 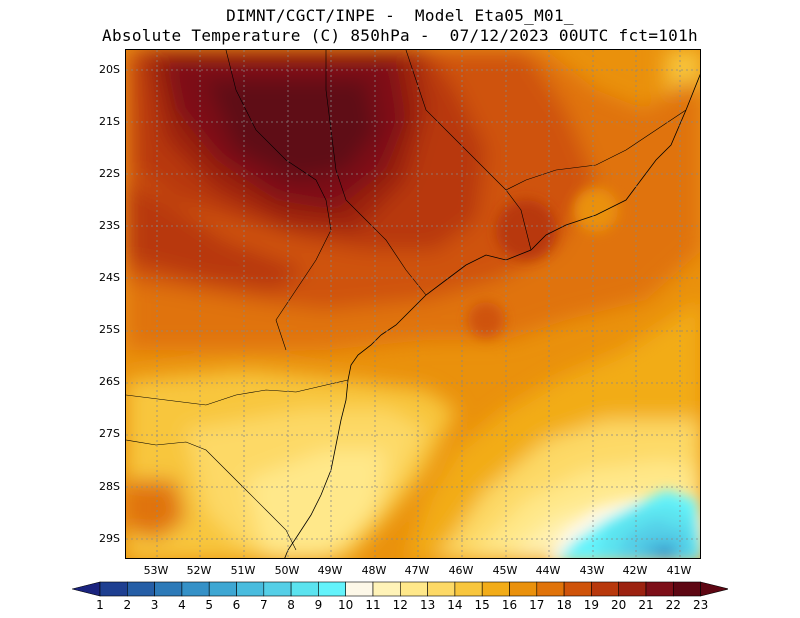 I want to click on lon-label: 49W, so click(x=330, y=570).